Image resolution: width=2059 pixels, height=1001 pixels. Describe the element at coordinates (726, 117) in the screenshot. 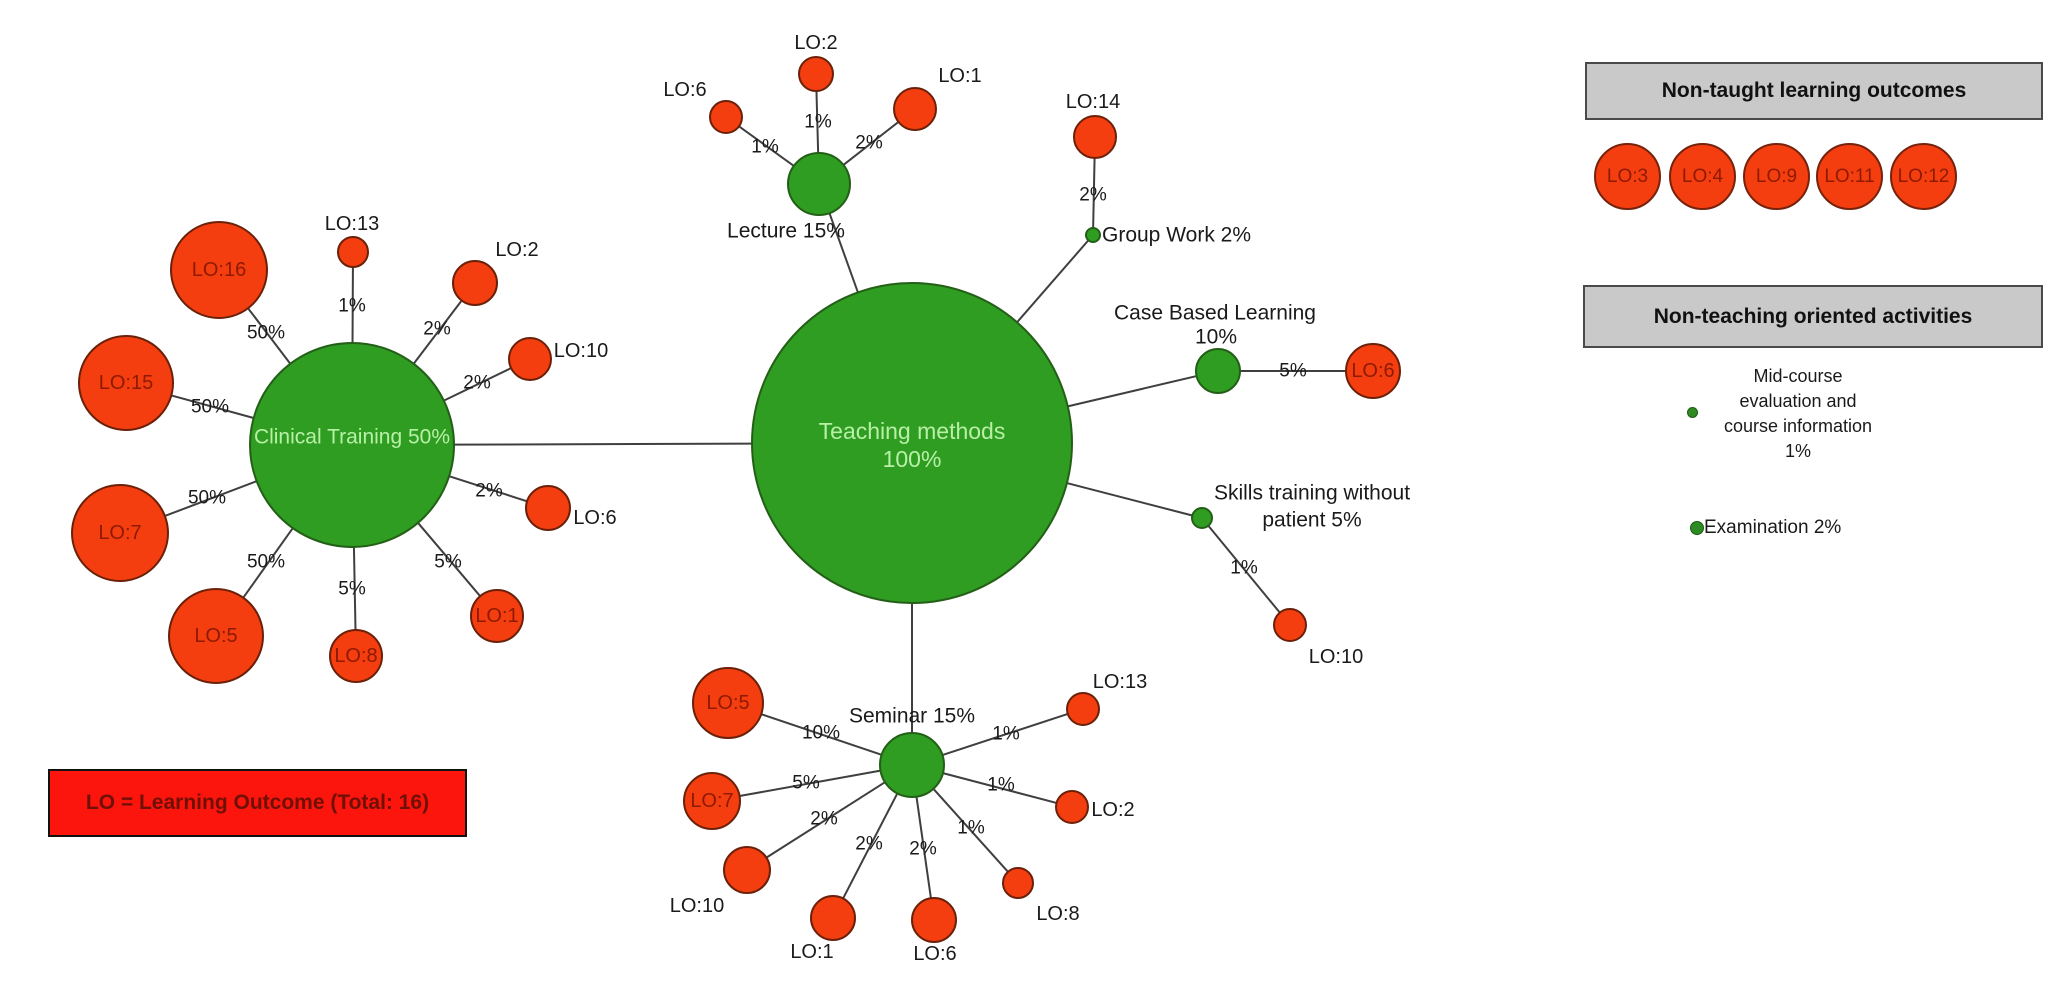

I see `lecture-outcome-lo-6-node` at that location.